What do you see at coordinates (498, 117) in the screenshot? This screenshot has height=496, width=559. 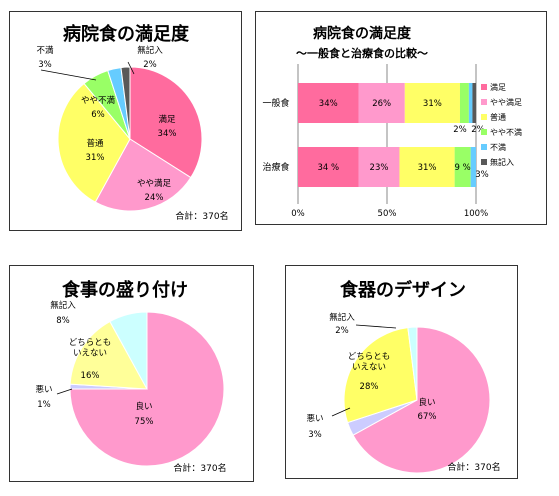 I see `legend-label: 普通` at bounding box center [498, 117].